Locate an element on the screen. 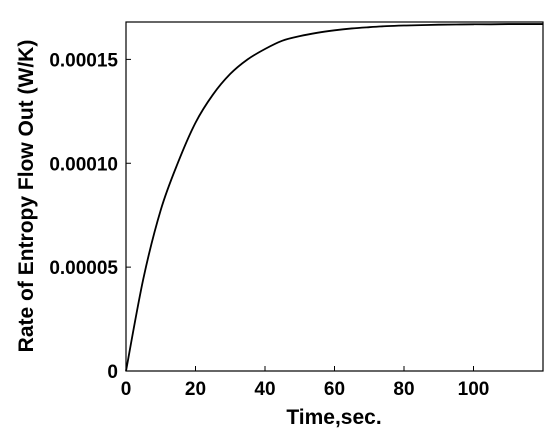 This screenshot has width=550, height=441. x-tick-label: 100 is located at coordinates (474, 389).